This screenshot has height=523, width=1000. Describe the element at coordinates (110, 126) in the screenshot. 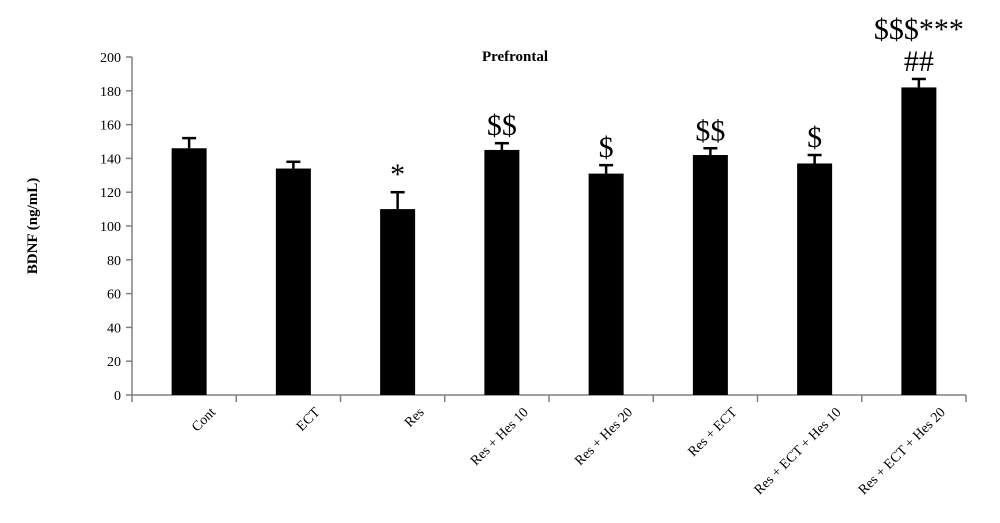

I see `y-tick-label: 160` at that location.